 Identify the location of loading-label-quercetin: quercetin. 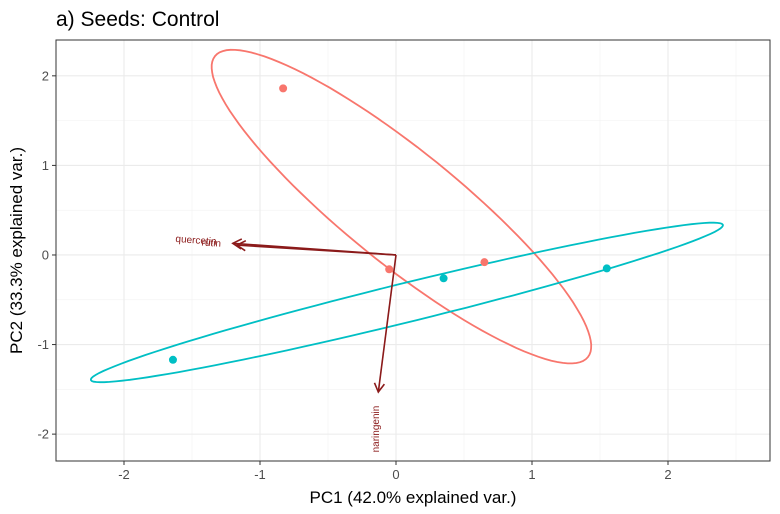
(196, 241).